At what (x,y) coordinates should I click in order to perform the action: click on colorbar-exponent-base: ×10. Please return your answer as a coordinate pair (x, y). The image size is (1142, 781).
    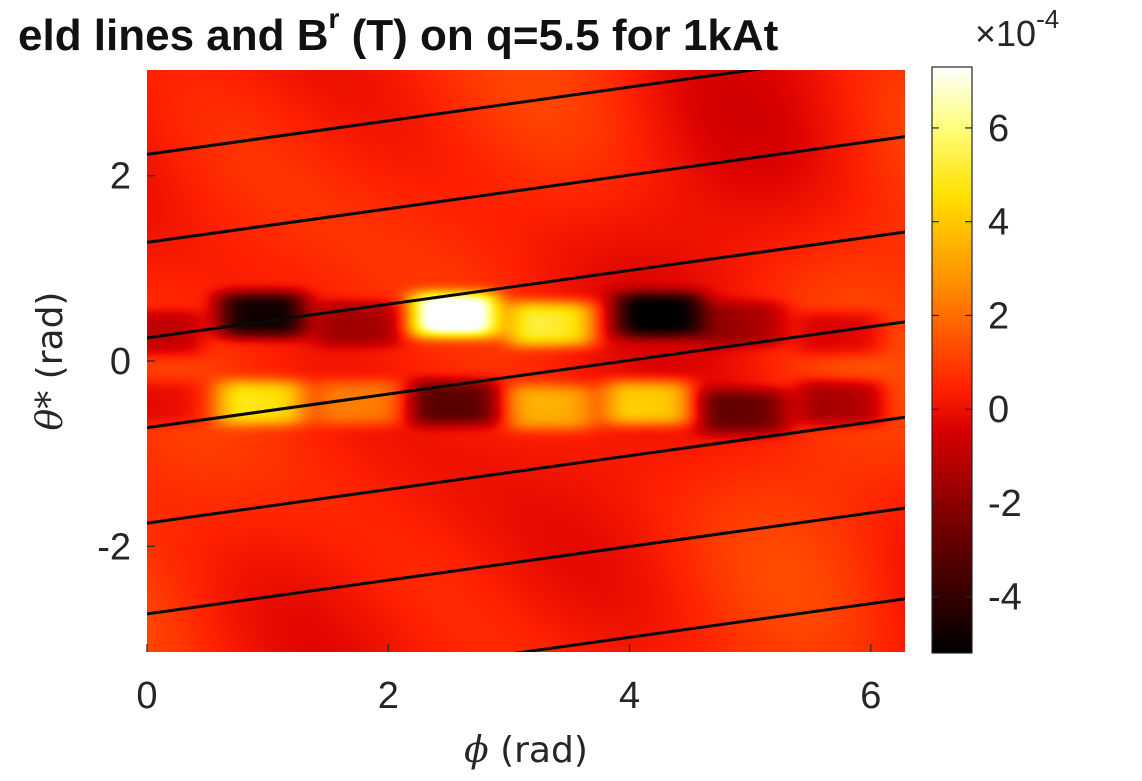
    Looking at the image, I should click on (1005, 33).